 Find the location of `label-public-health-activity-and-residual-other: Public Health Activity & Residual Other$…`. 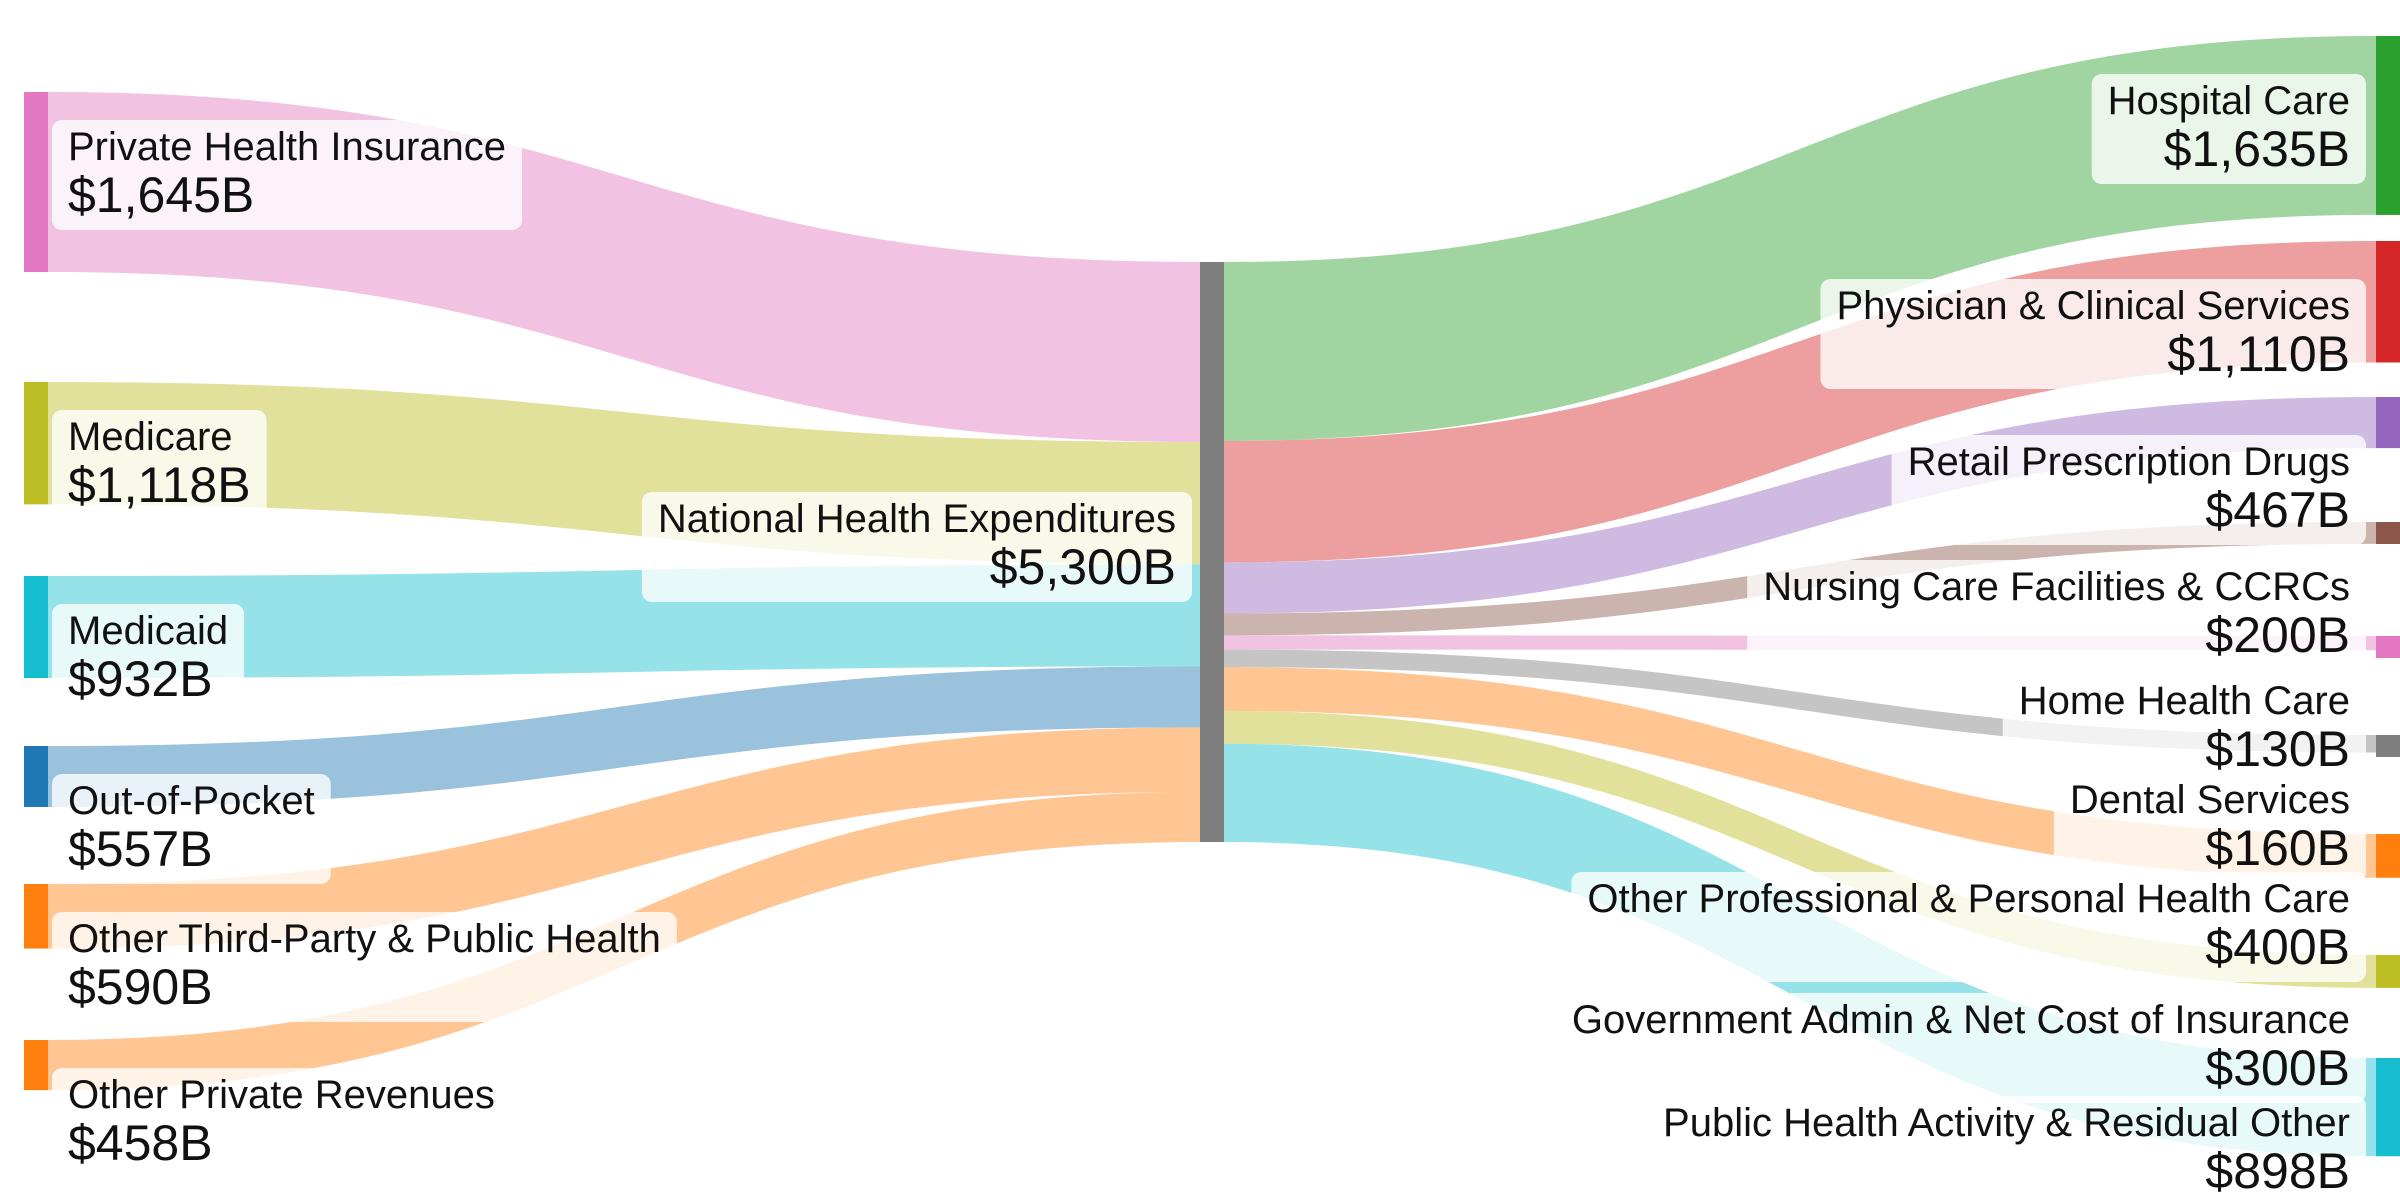

label-public-health-activity-and-residual-other: Public Health Activity & Residual Other$… is located at coordinates (2006, 1148).